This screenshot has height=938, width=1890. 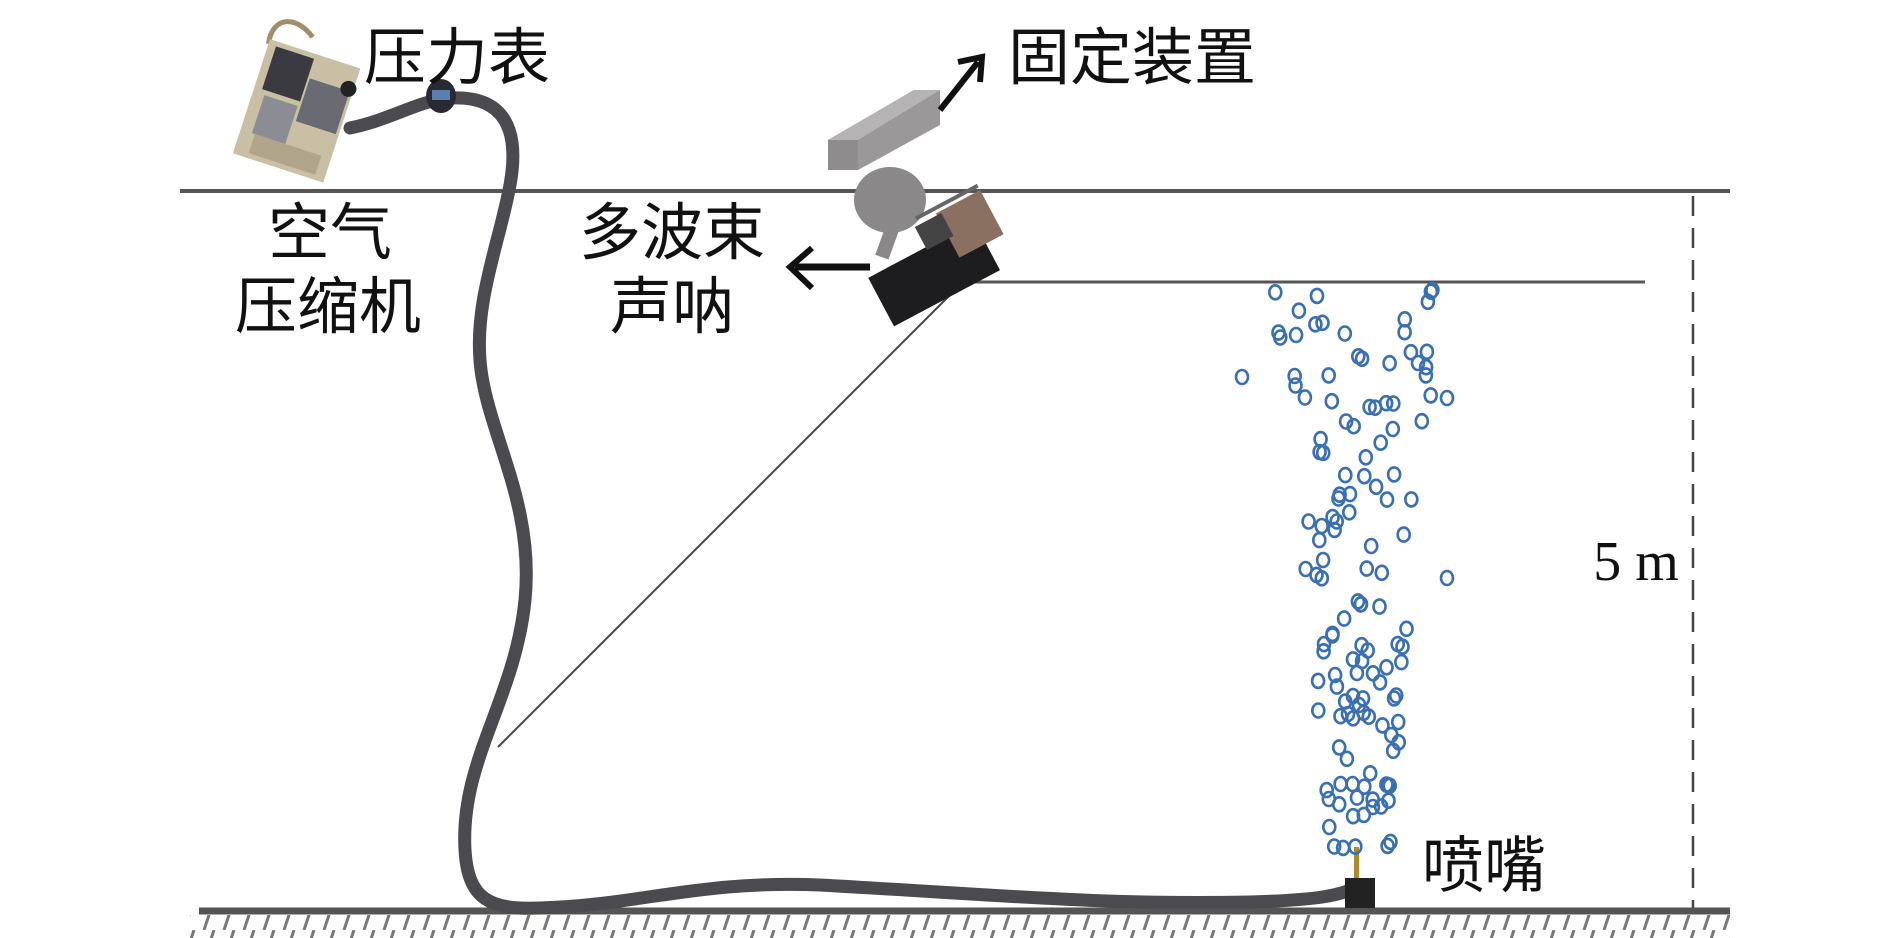 What do you see at coordinates (884, 175) in the screenshot?
I see `fixing-device-icon` at bounding box center [884, 175].